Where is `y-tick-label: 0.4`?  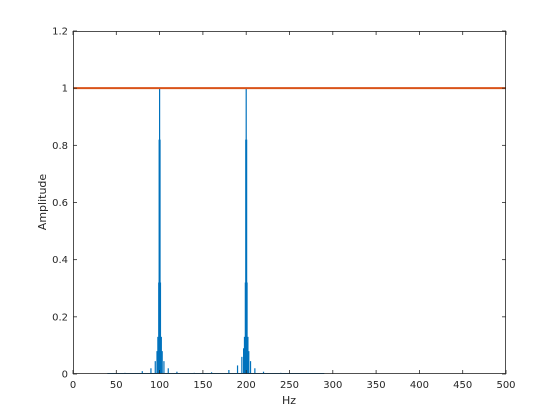 y-tick-label: 0.4 is located at coordinates (60, 260).